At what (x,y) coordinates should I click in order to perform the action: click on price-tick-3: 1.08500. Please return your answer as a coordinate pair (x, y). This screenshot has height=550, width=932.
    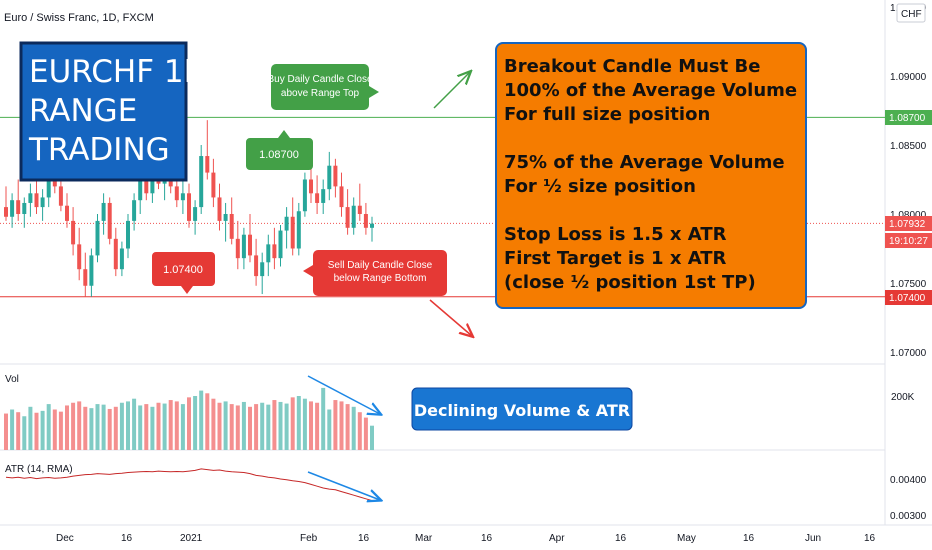
    Looking at the image, I should click on (908, 146).